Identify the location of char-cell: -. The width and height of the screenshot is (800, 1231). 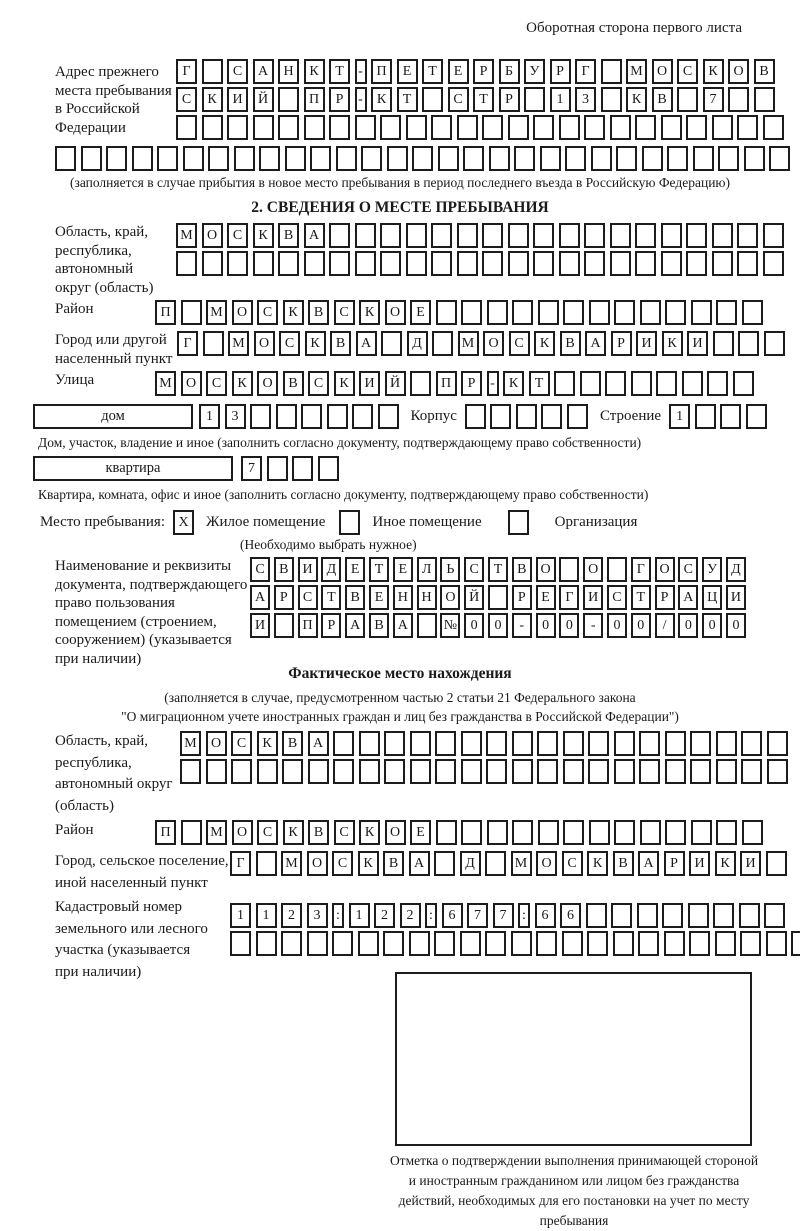
(593, 625).